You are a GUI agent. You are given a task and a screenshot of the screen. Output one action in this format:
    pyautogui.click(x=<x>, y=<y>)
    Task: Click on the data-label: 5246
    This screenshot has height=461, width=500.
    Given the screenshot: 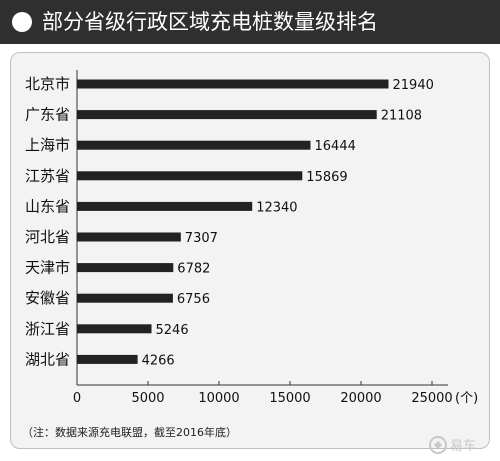 What is the action you would take?
    pyautogui.click(x=172, y=330)
    